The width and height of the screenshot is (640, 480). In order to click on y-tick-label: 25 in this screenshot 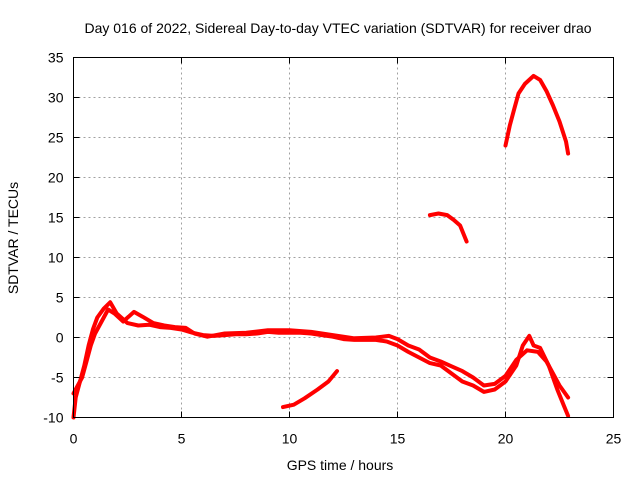, I will do `click(56, 138)`.